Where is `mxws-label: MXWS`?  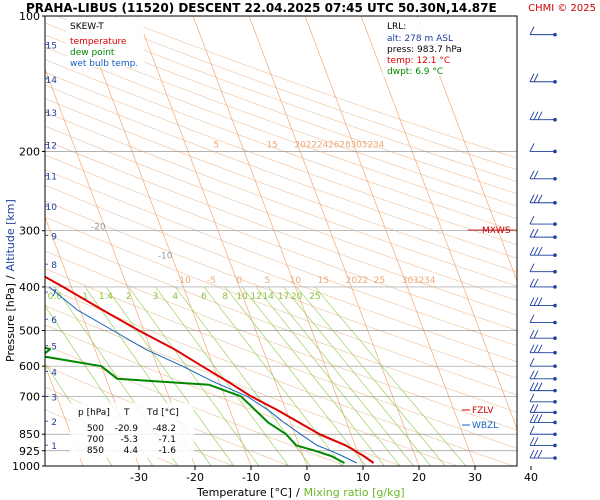 mxws-label: MXWS is located at coordinates (496, 231).